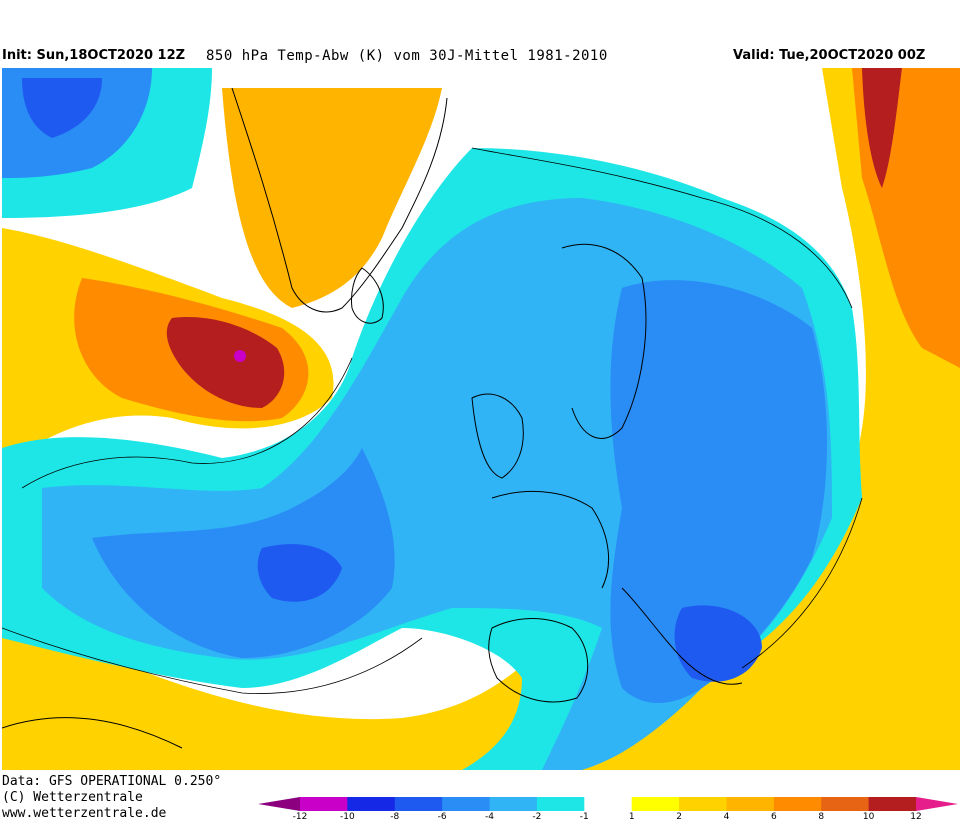 The image size is (968, 828). I want to click on legend-tick-label: -2, so click(537, 817).